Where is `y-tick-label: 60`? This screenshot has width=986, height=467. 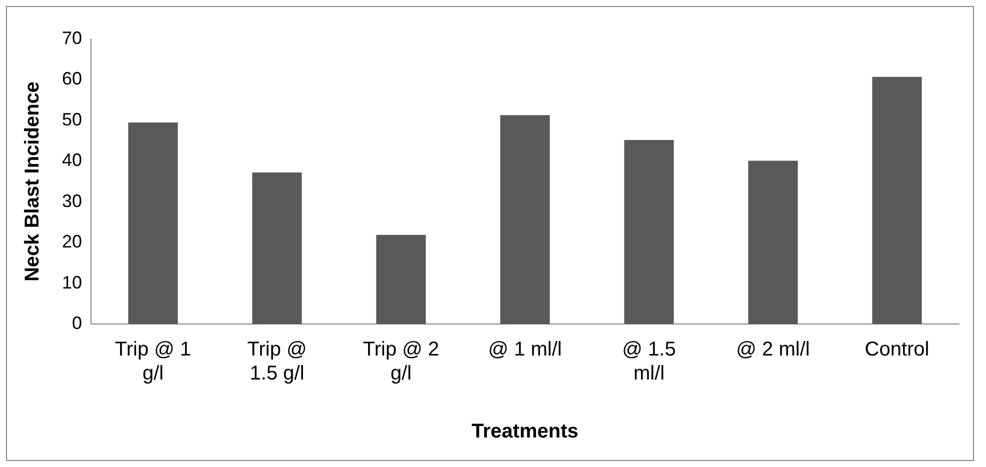 y-tick-label: 60 is located at coordinates (72, 78).